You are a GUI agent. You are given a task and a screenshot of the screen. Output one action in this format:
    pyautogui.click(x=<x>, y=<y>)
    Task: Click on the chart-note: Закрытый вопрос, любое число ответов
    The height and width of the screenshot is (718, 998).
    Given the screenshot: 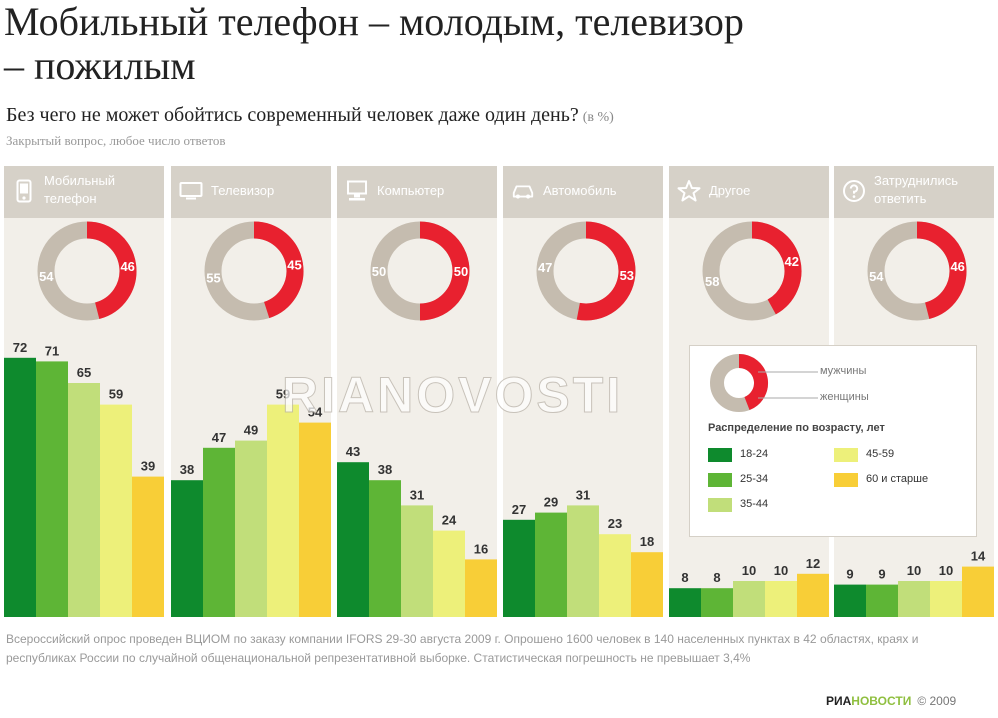 What is the action you would take?
    pyautogui.click(x=116, y=140)
    